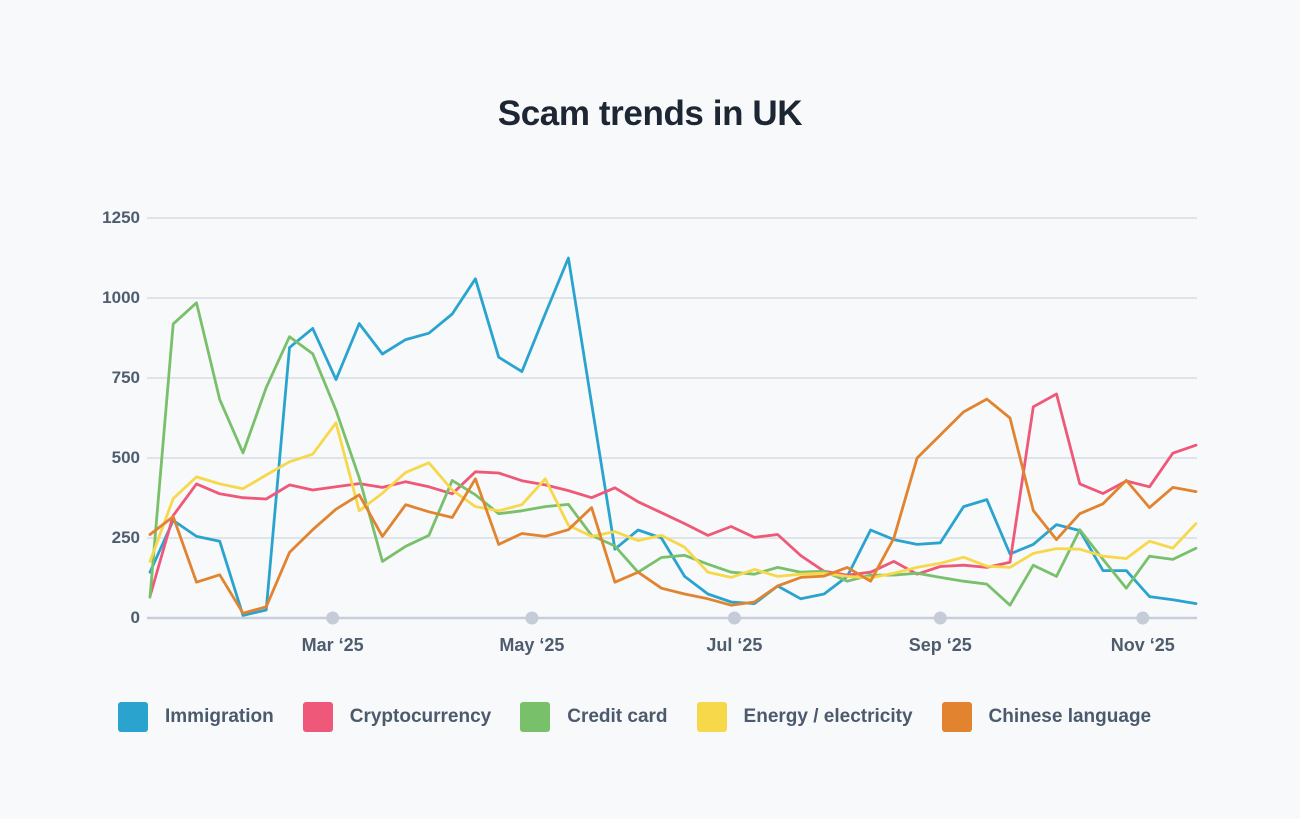 The width and height of the screenshot is (1300, 819). I want to click on y-axis-tick-label: 750, so click(125, 377).